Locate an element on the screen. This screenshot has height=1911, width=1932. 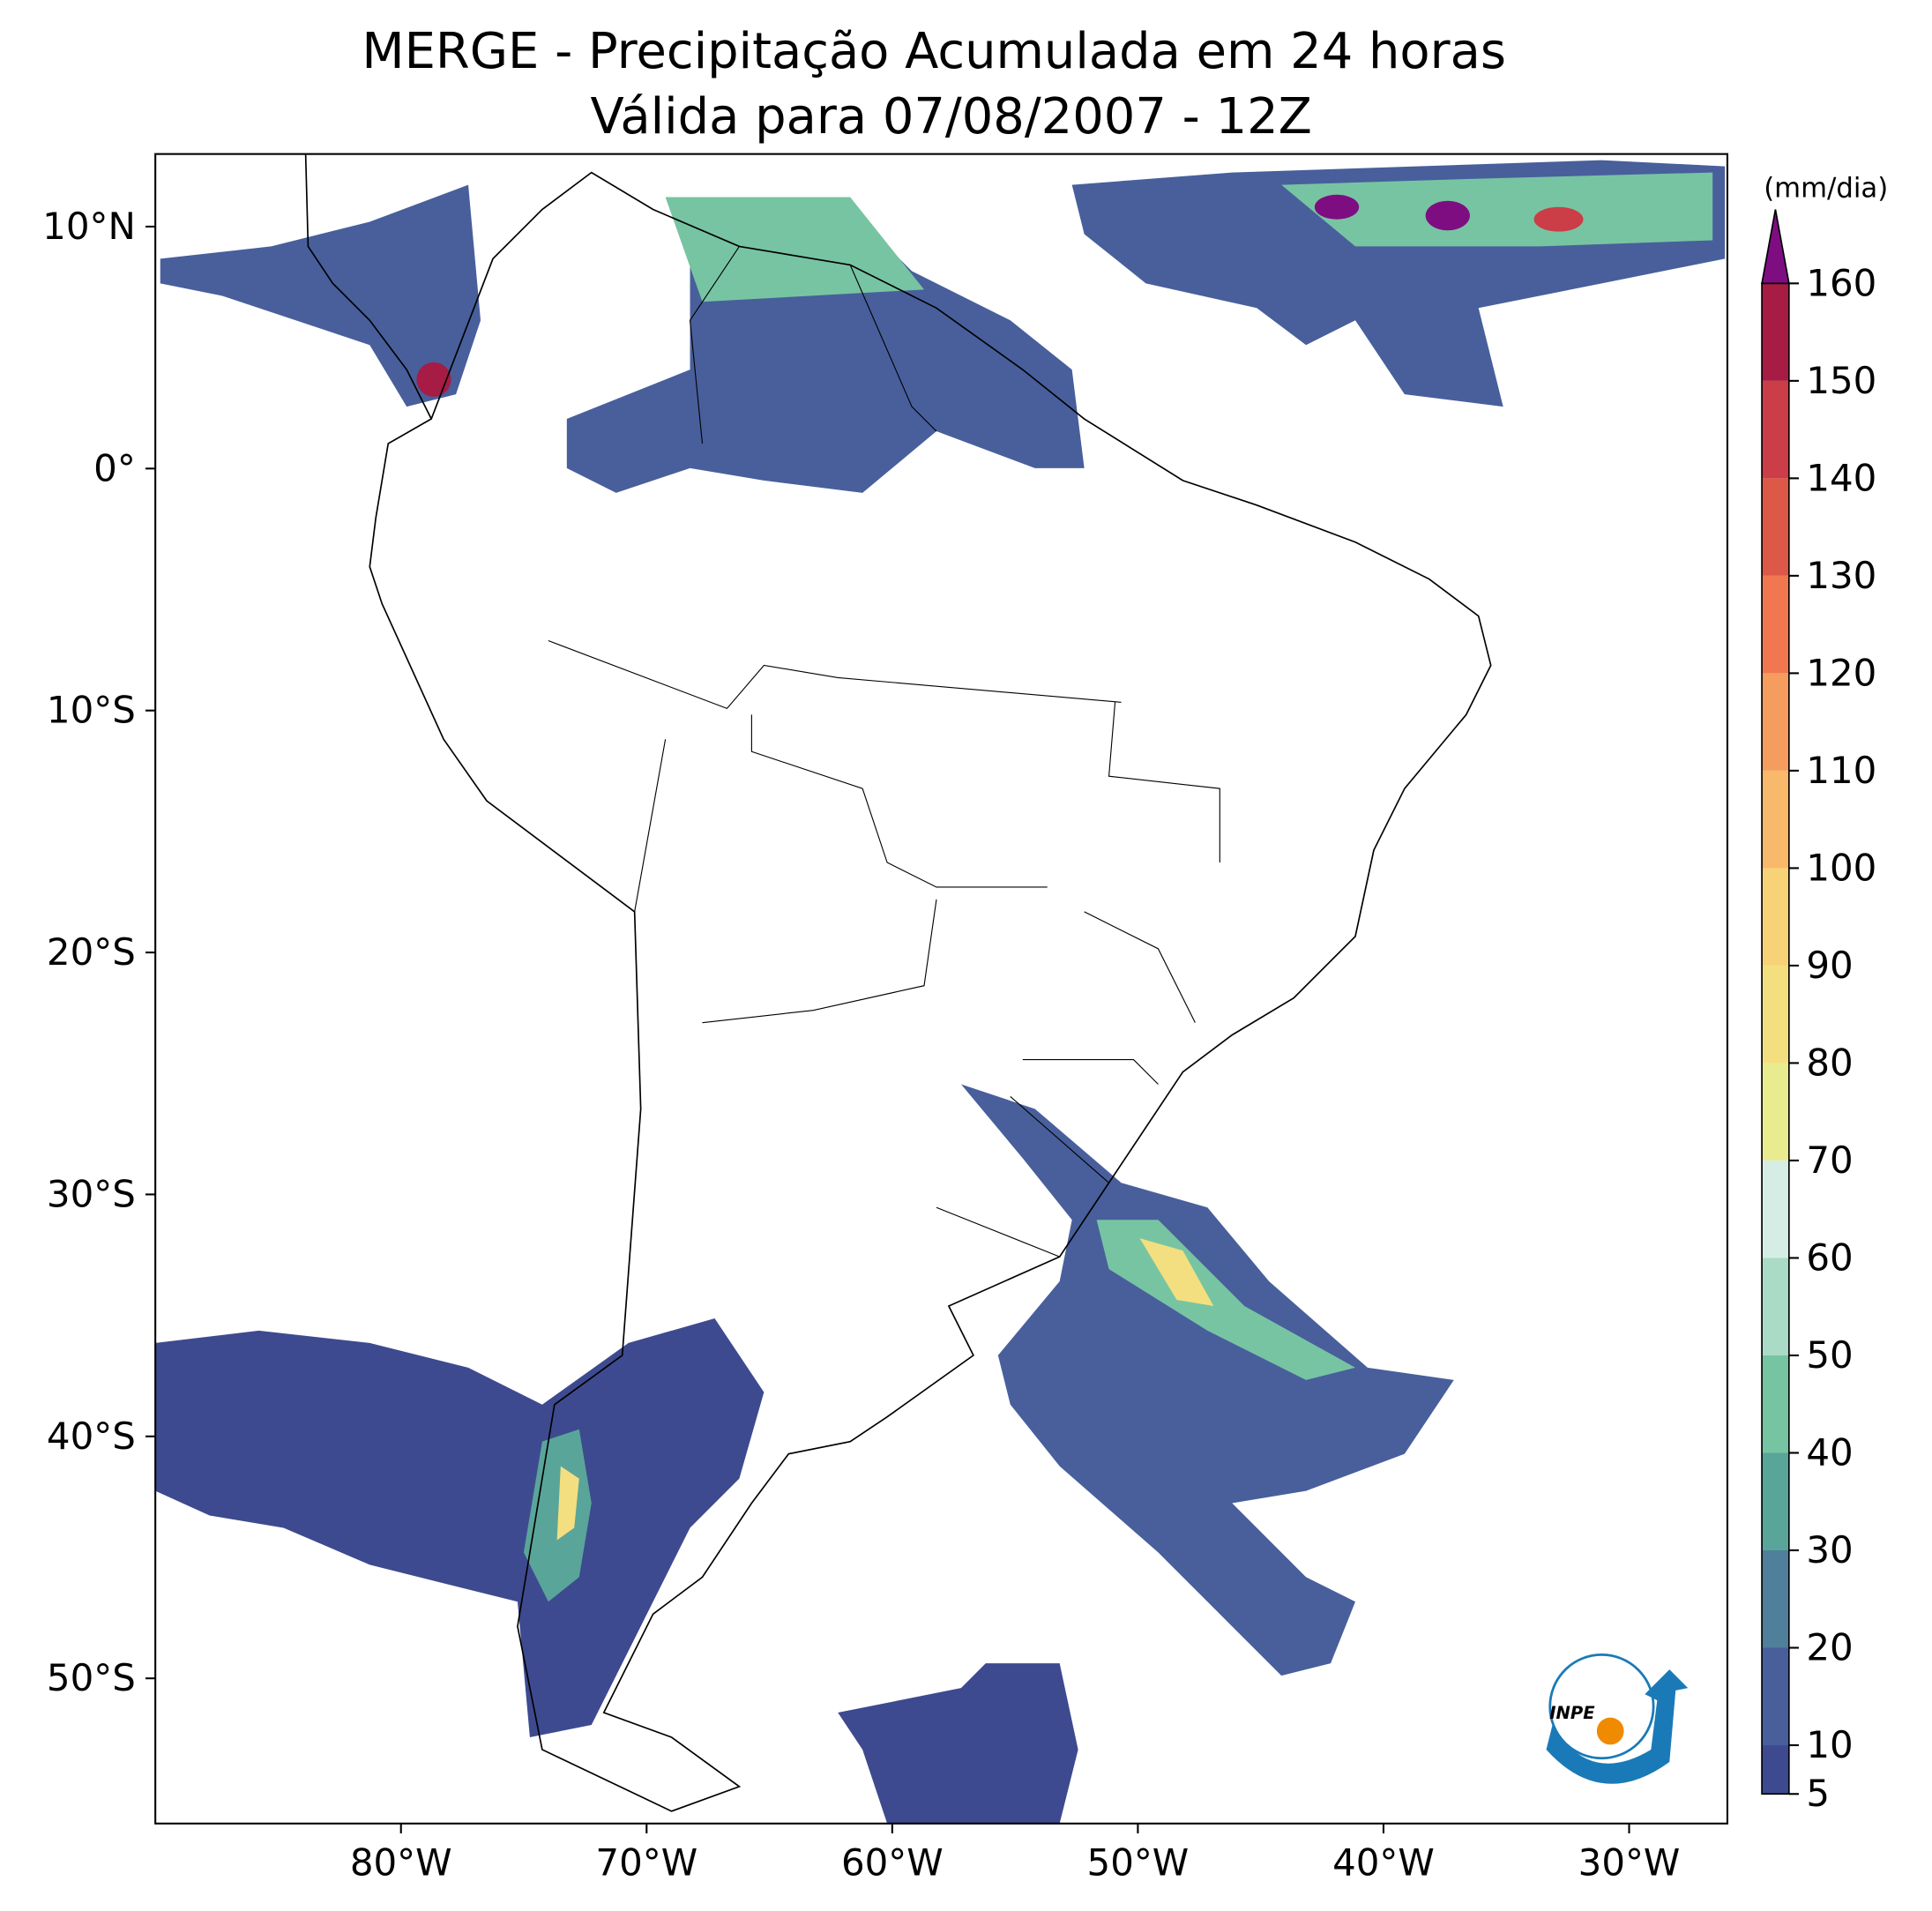
y-tick-label: 0° is located at coordinates (114, 467).